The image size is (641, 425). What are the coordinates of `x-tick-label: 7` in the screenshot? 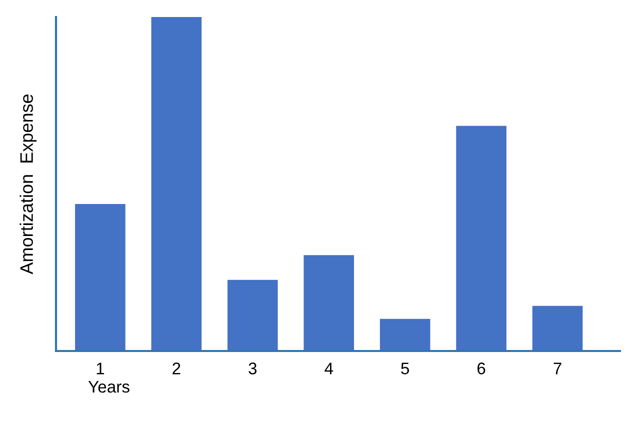 It's located at (558, 368).